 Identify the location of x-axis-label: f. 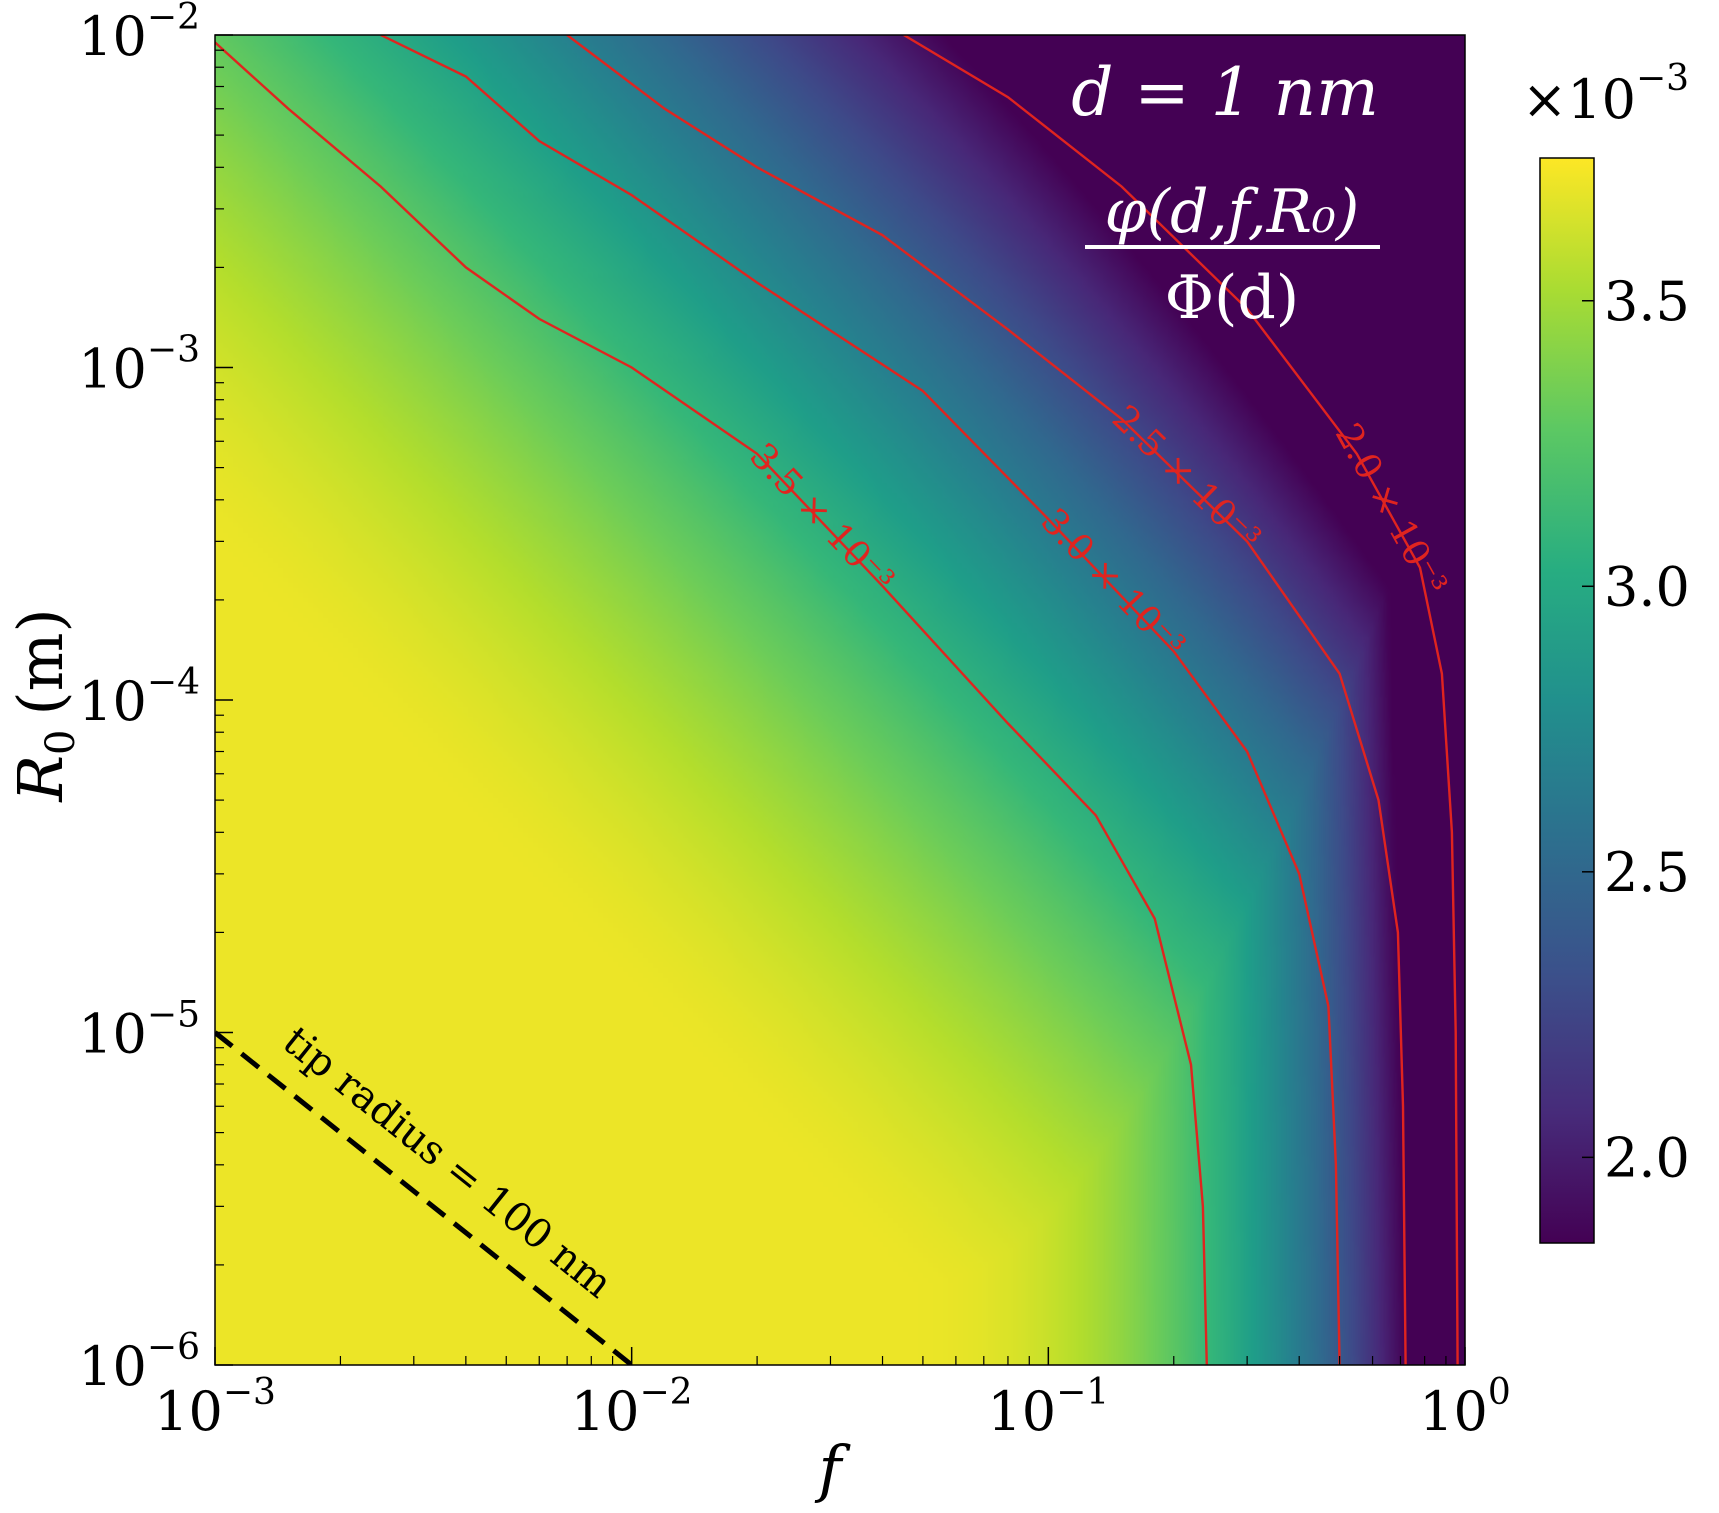
(833, 1468).